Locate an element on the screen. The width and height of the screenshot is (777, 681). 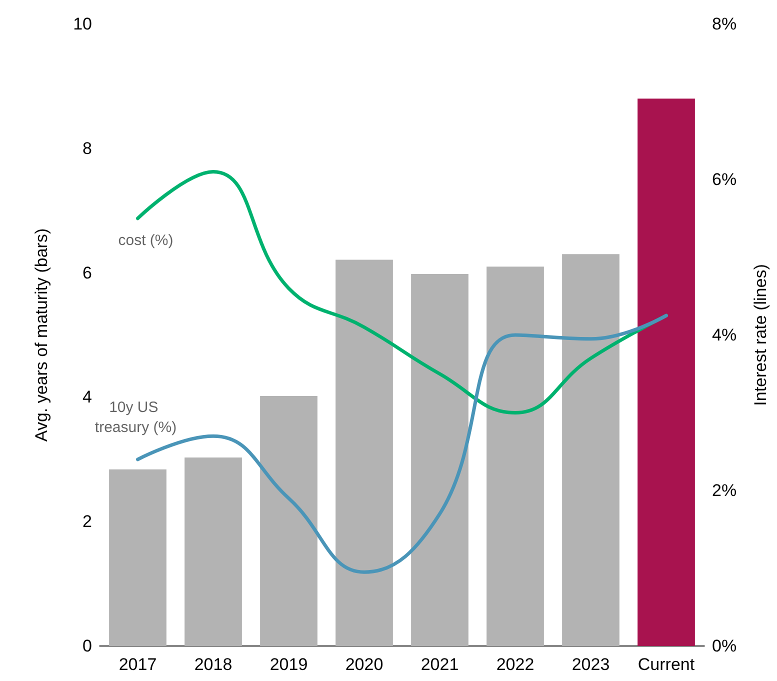
y-tick-label: 10 is located at coordinates (82, 24).